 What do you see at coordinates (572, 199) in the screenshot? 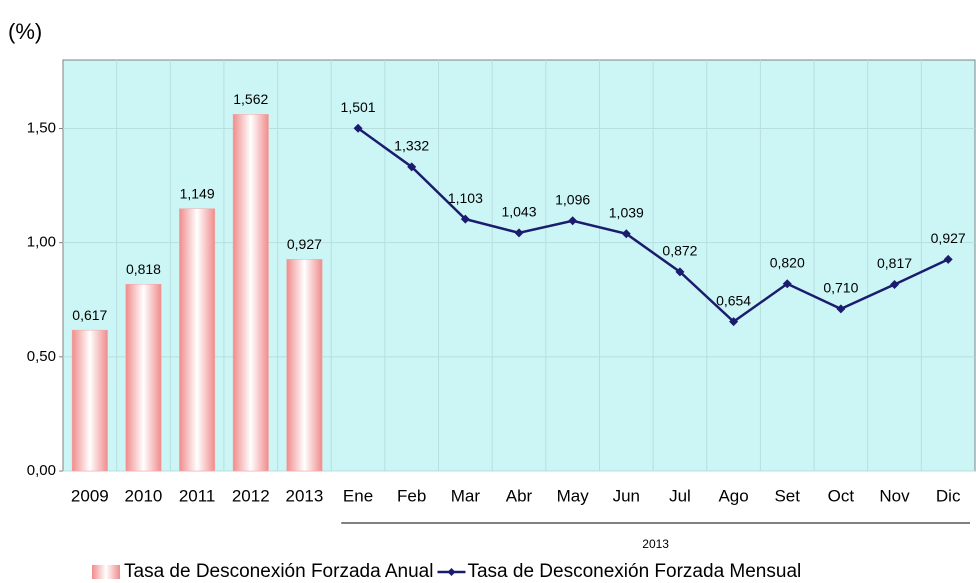
I see `data-label: 1,096` at bounding box center [572, 199].